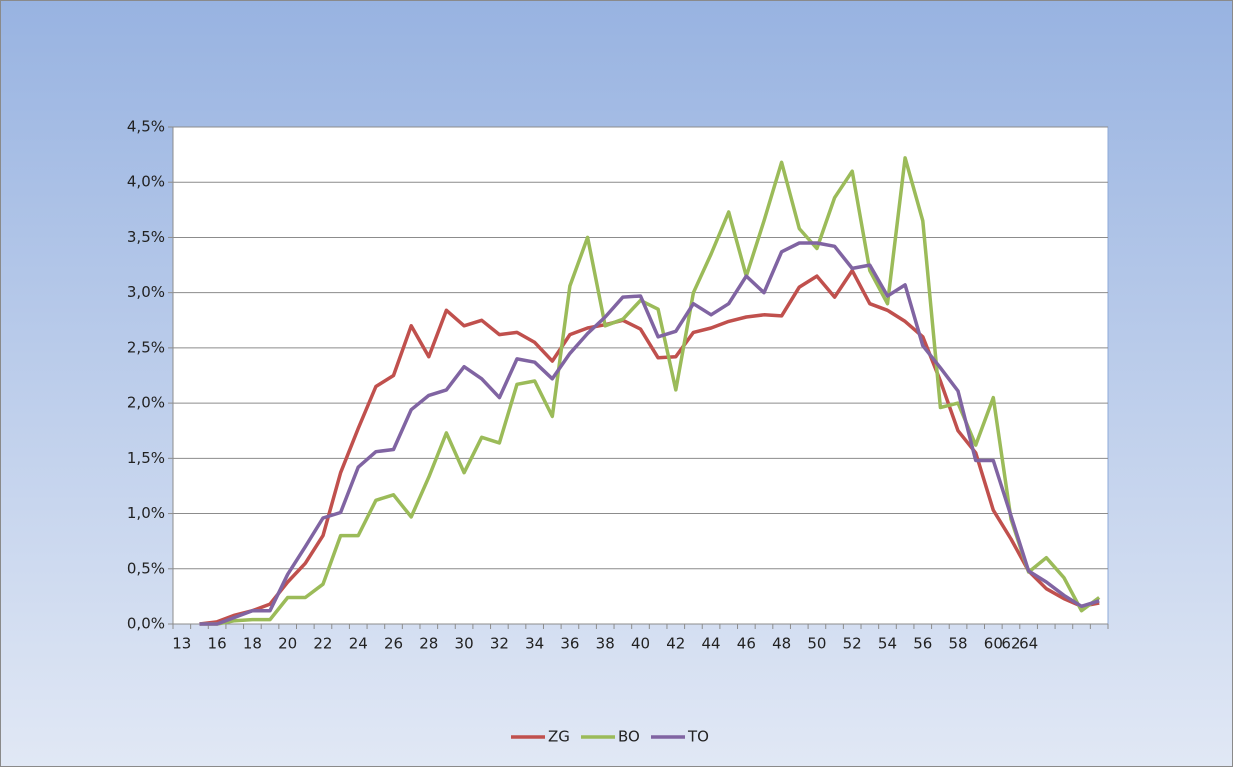 Image resolution: width=1233 pixels, height=767 pixels. Describe the element at coordinates (1028, 644) in the screenshot. I see `x-tick-label: 64` at that location.